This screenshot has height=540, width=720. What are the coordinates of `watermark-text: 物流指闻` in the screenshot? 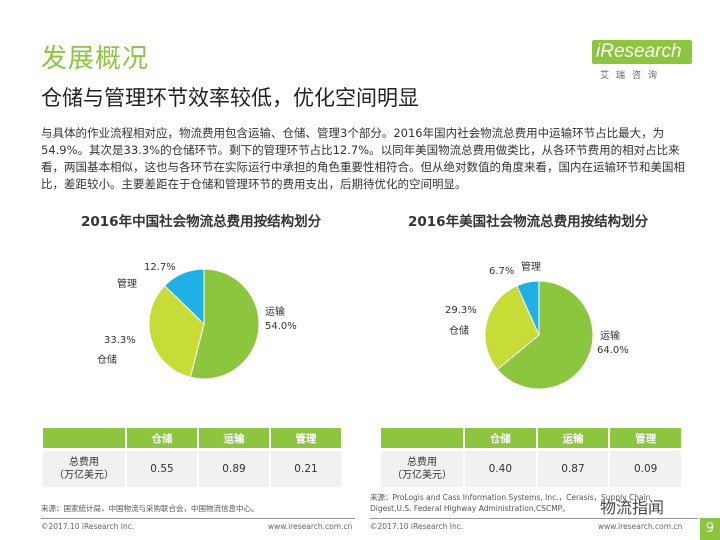 It's located at (632, 507).